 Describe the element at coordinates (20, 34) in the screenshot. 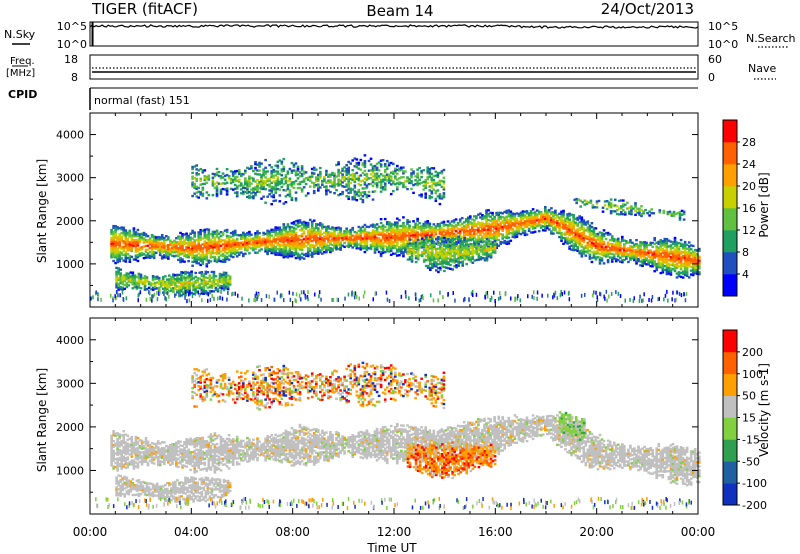

I see `nsky-label: N.Sky` at that location.